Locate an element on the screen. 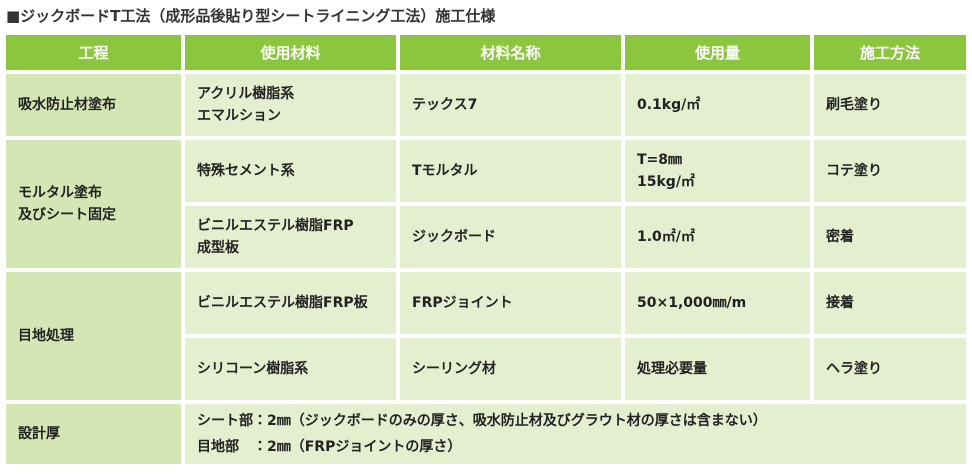 This screenshot has width=972, height=475. cell: 接着 is located at coordinates (890, 303).